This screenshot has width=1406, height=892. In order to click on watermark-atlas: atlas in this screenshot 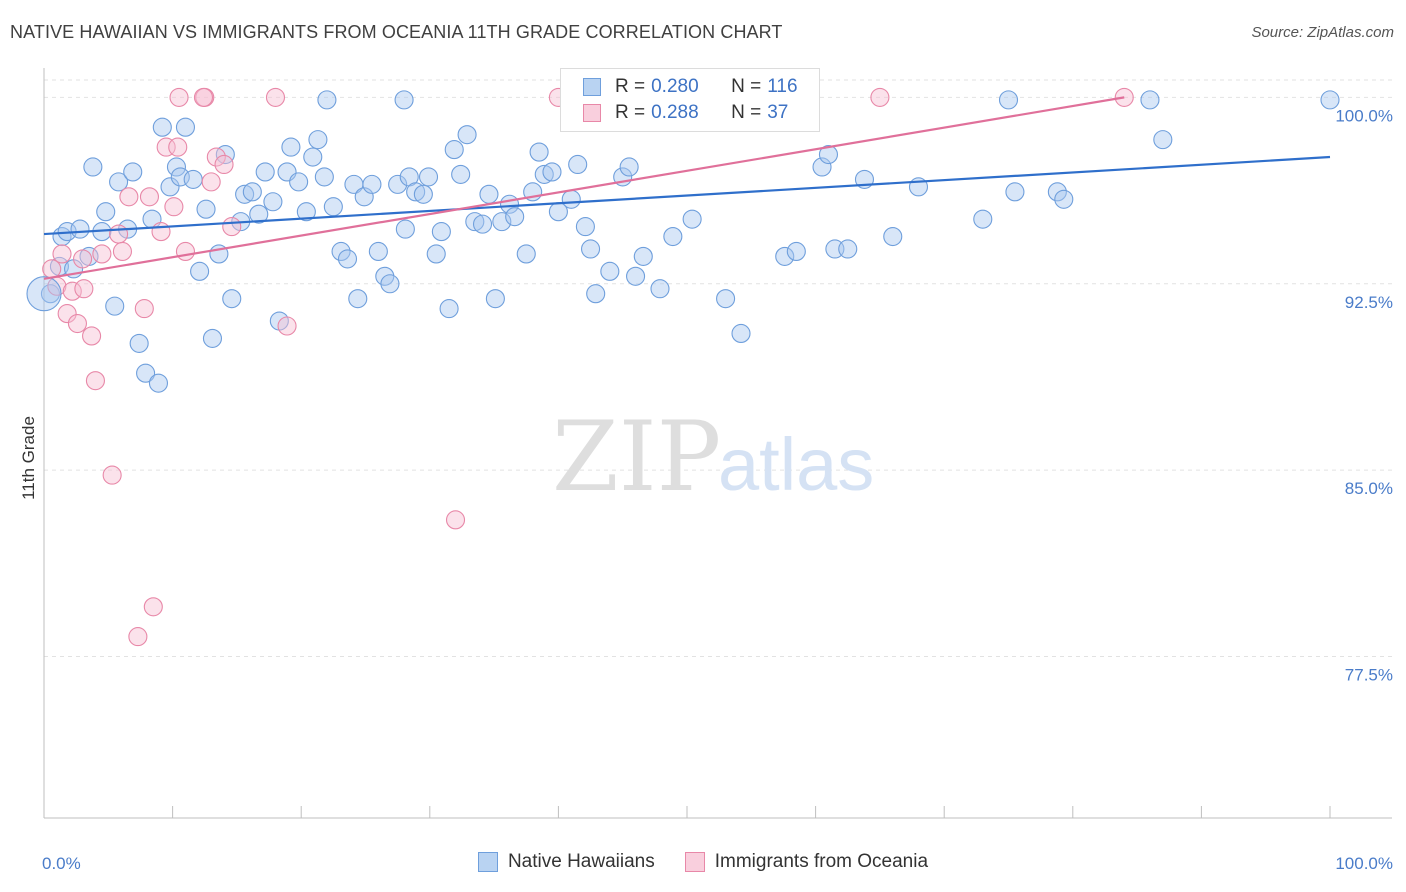, I will do `click(796, 464)`.